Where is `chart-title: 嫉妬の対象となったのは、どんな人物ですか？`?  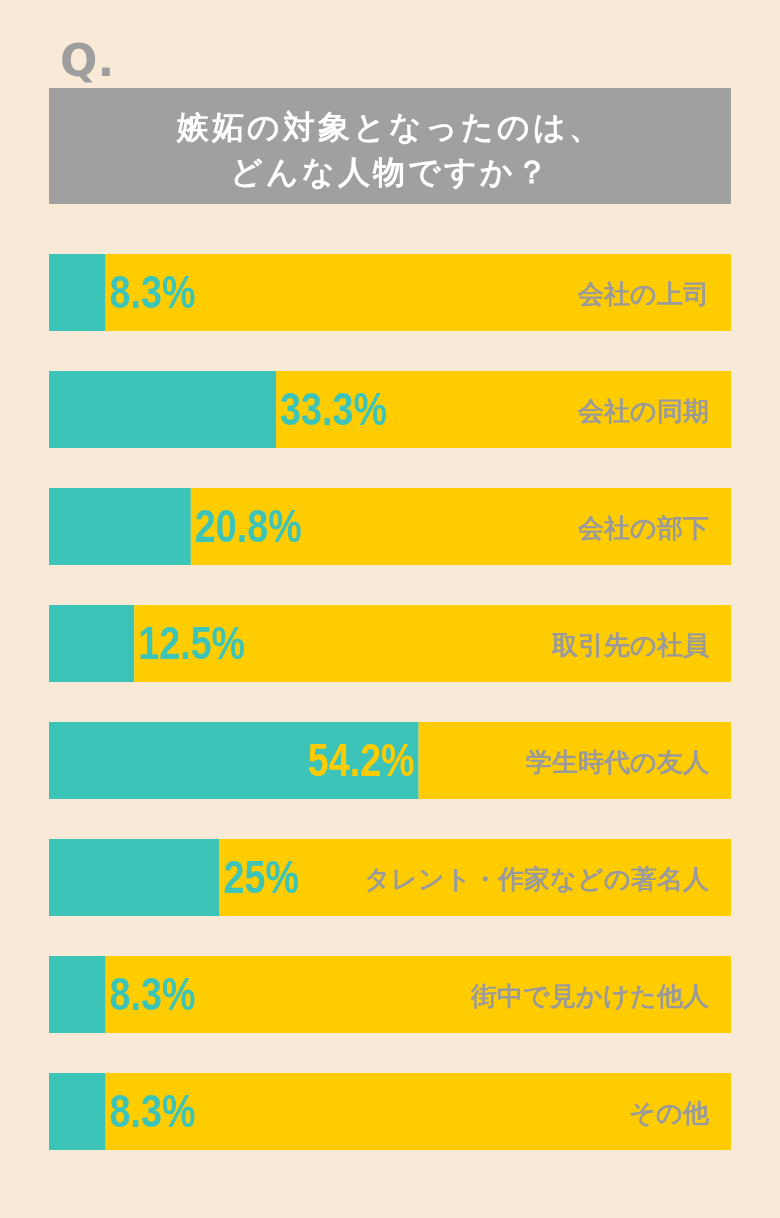
chart-title: 嫉妬の対象となったのは、どんな人物ですか？ is located at coordinates (389, 149).